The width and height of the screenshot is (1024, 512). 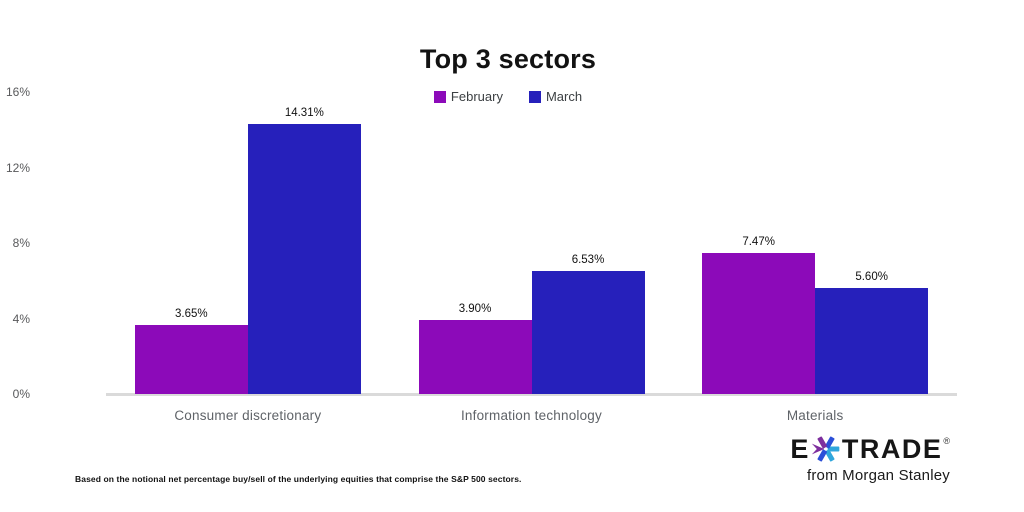 I want to click on bar-wrap-february-information-technology: 3.90%, so click(x=475, y=243).